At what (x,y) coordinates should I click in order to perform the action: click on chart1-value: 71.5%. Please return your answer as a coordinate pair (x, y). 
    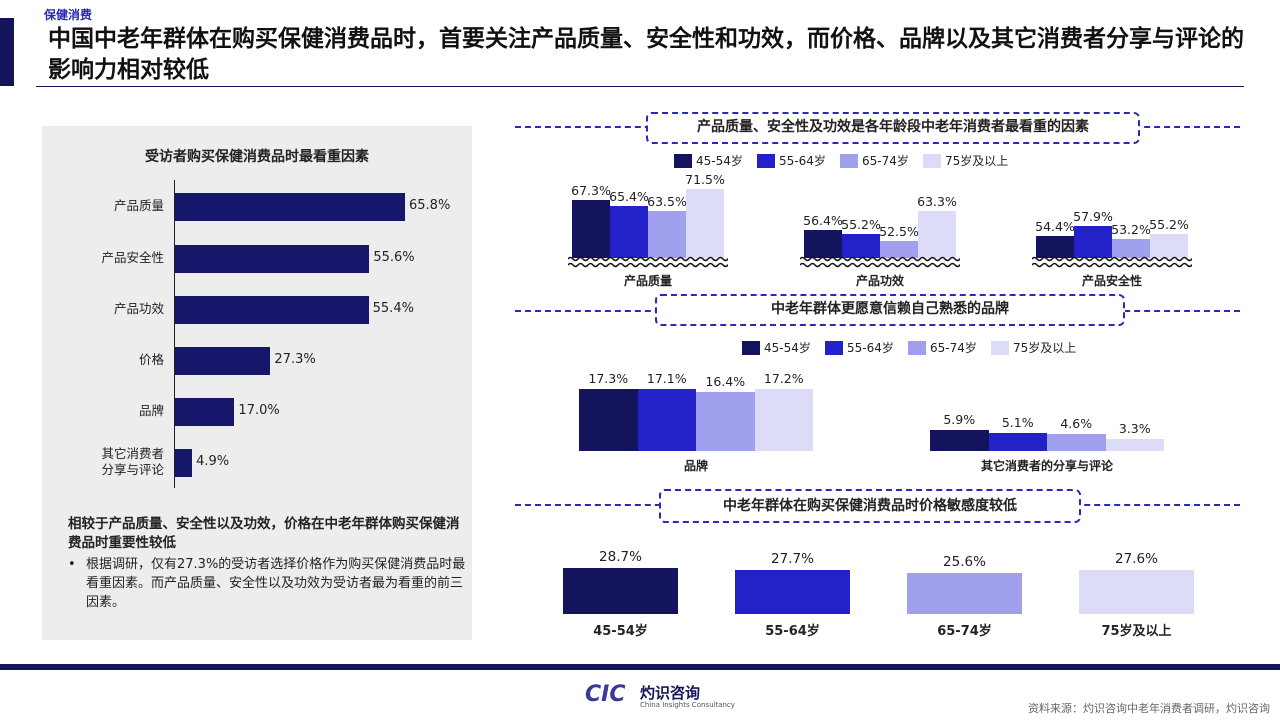
    Looking at the image, I should click on (705, 179).